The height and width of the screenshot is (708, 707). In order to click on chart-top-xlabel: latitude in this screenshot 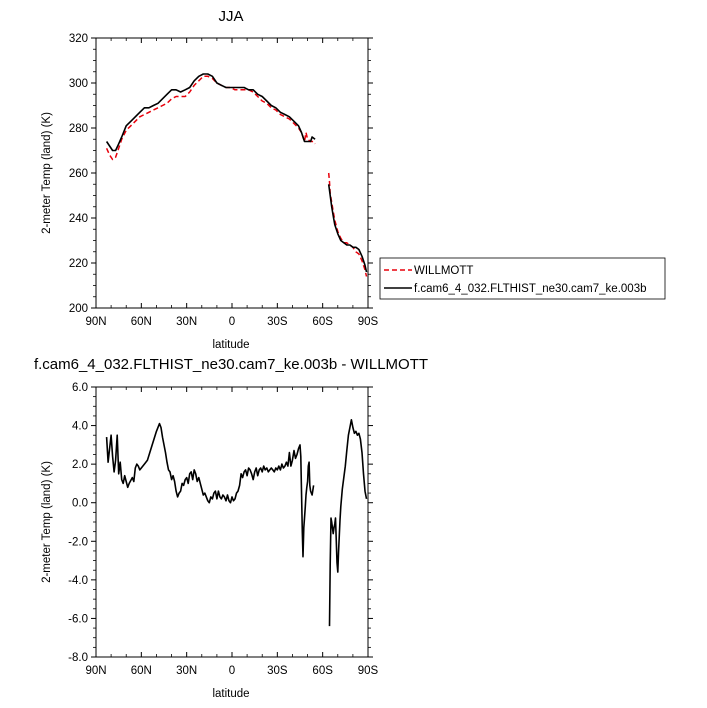, I will do `click(230, 345)`.